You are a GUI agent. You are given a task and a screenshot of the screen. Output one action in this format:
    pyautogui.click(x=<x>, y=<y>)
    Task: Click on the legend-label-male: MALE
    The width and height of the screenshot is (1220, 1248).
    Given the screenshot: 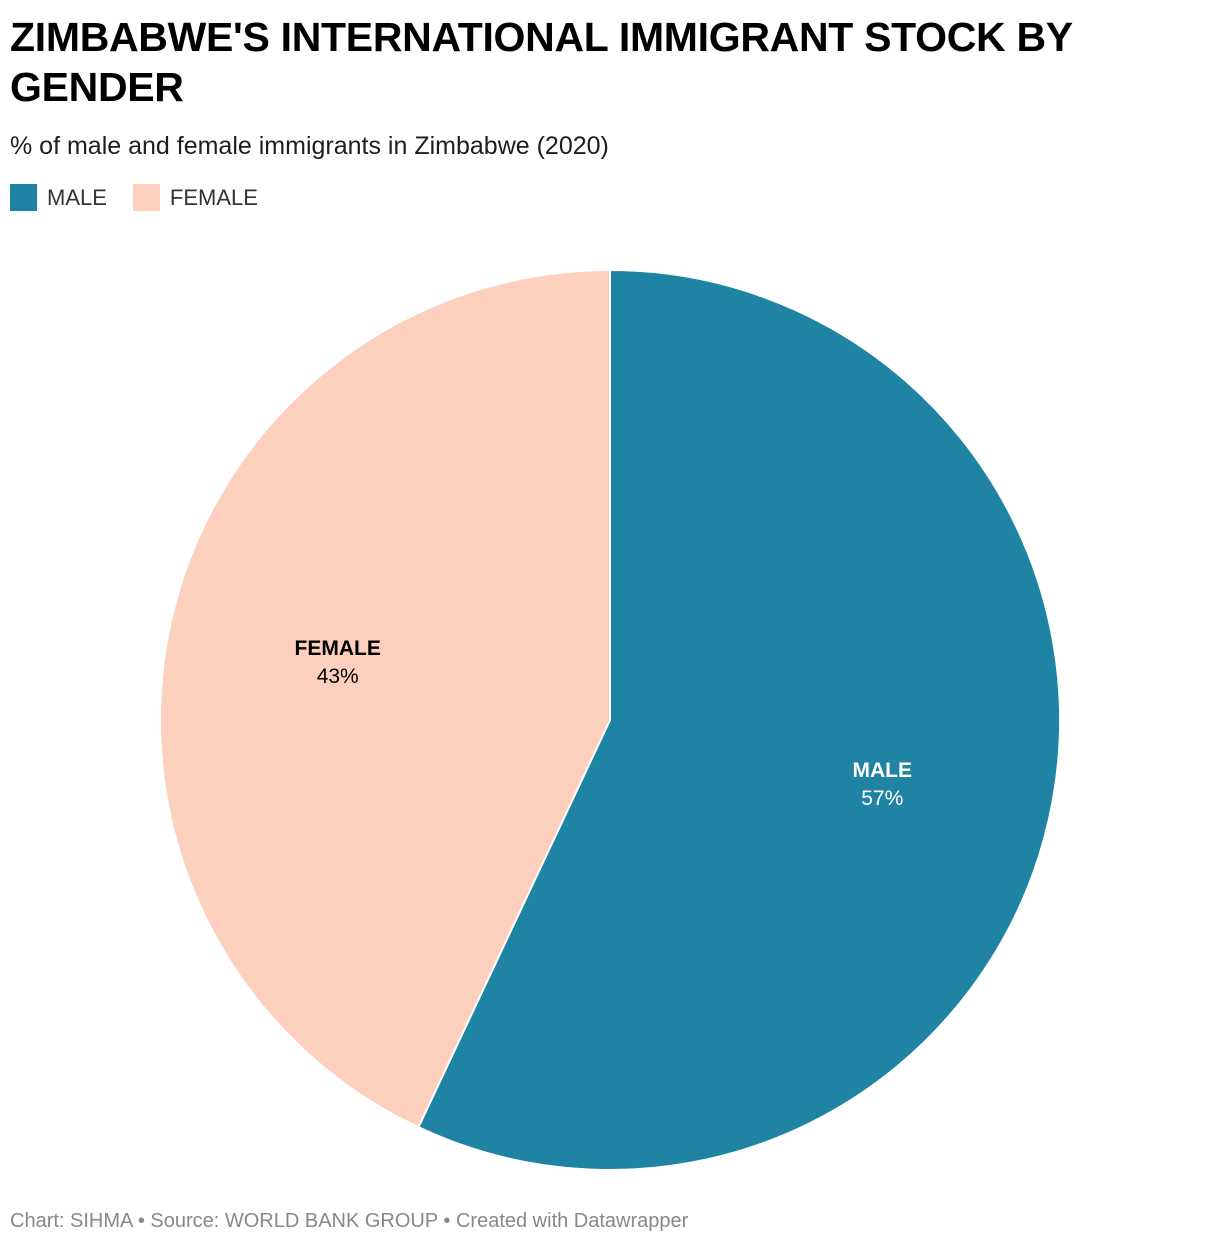 What is the action you would take?
    pyautogui.click(x=77, y=197)
    